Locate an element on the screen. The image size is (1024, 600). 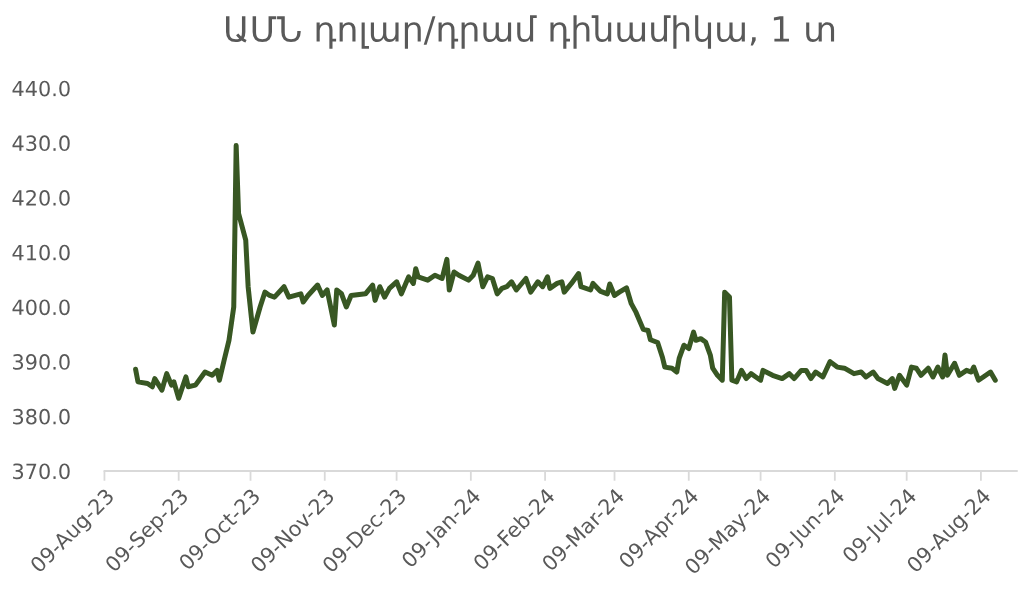
y-tick-label: 390.0 is located at coordinates (41, 362).